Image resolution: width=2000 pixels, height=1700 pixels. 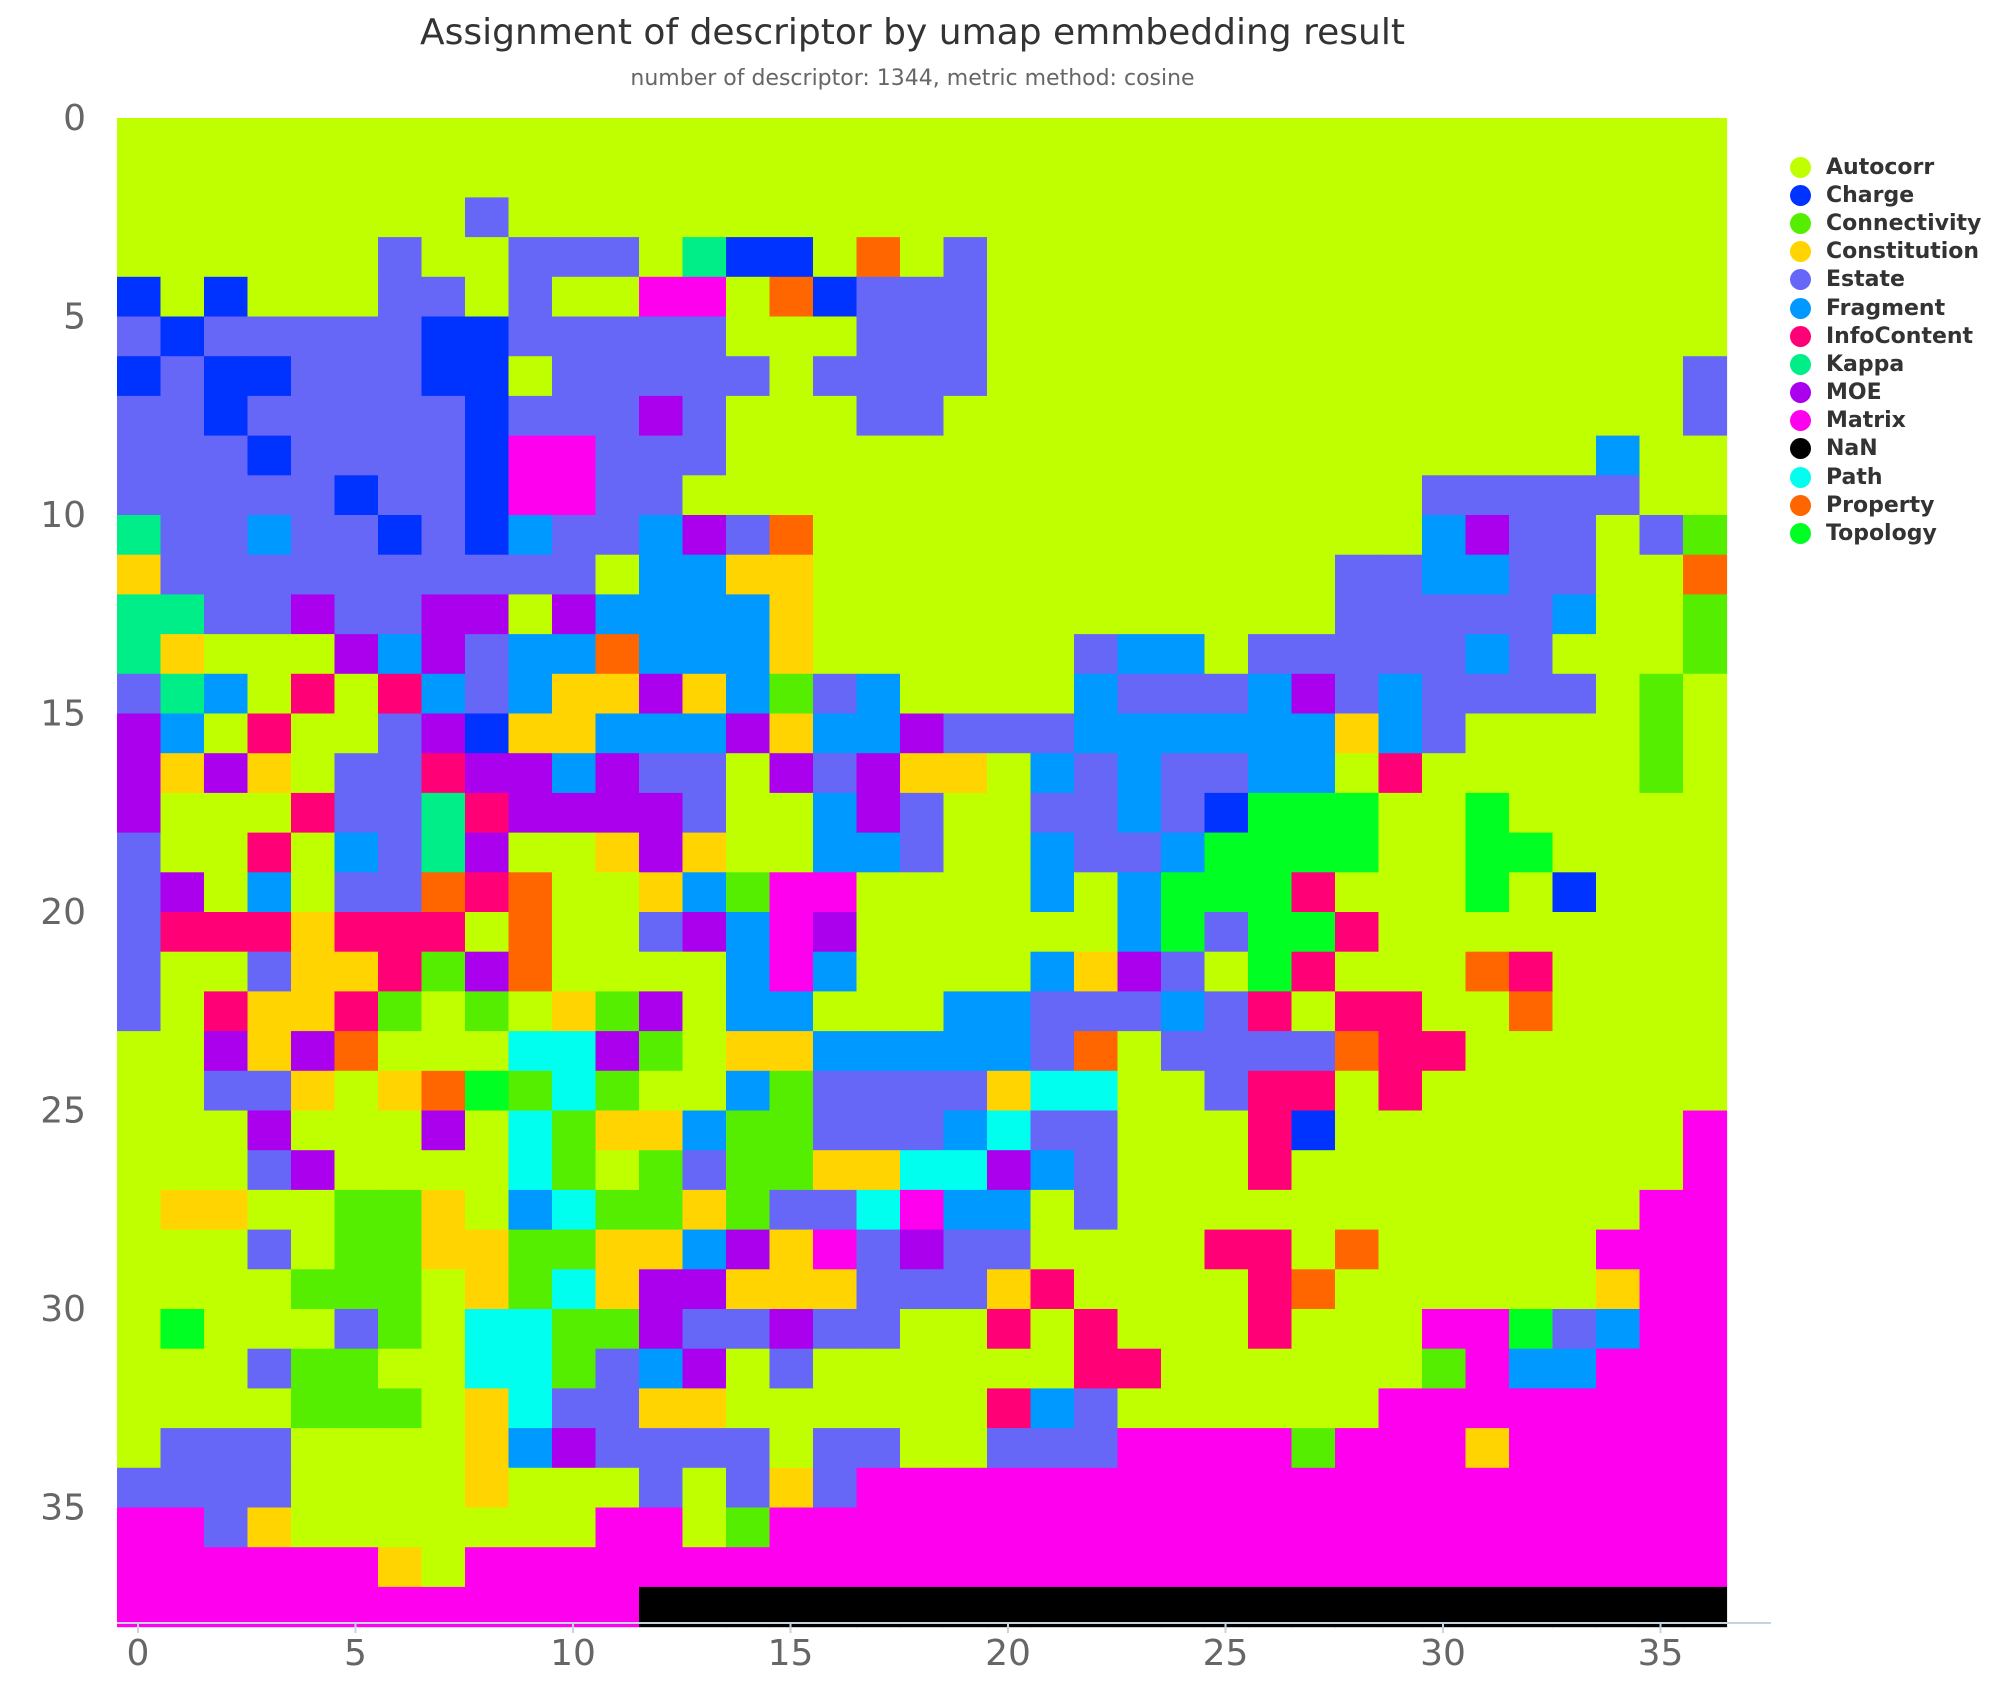 I want to click on legend-item: Autocorr, so click(x=1885, y=167).